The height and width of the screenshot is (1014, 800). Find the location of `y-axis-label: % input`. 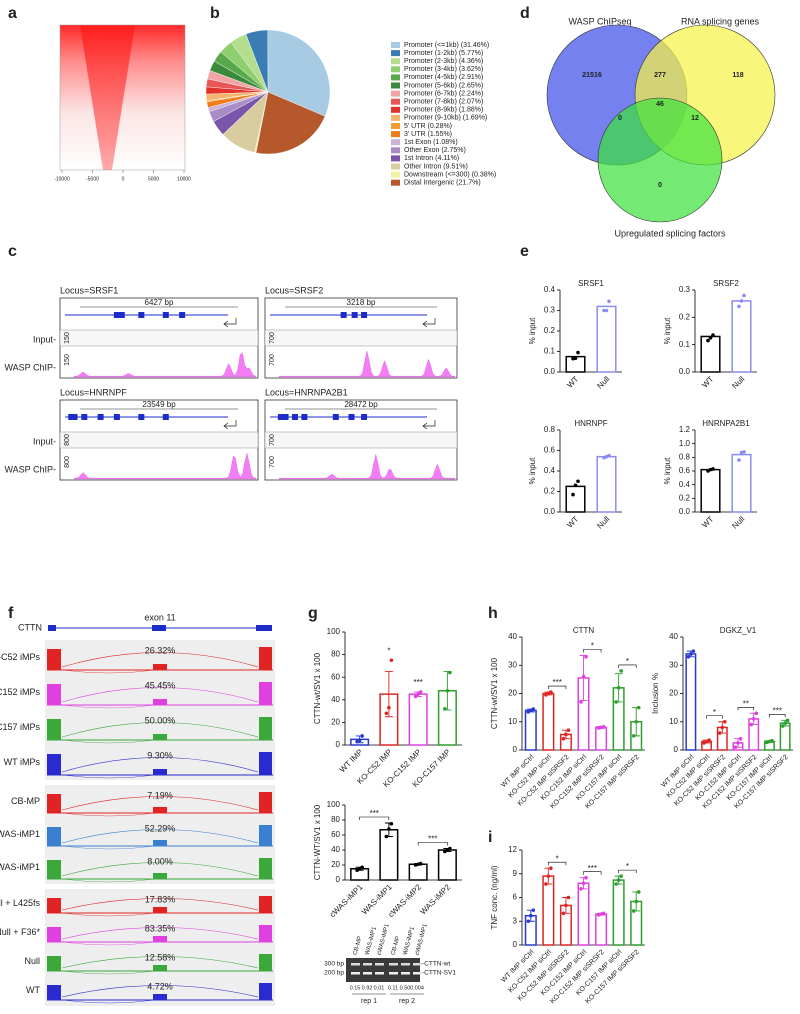

y-axis-label: % input is located at coordinates (532, 470).